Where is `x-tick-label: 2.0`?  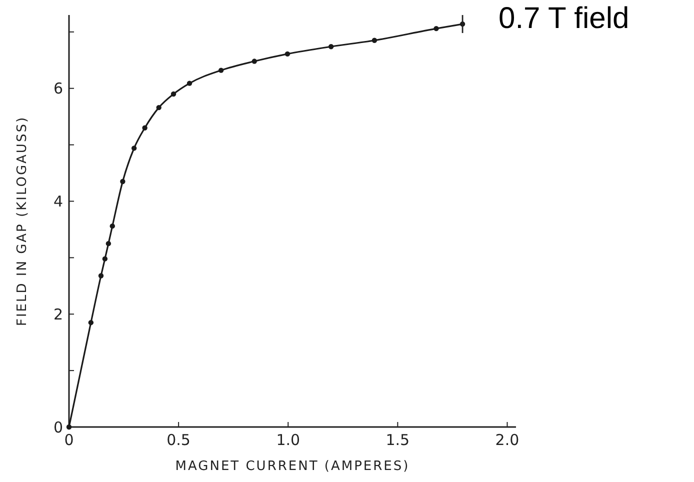 x-tick-label: 2.0 is located at coordinates (507, 440).